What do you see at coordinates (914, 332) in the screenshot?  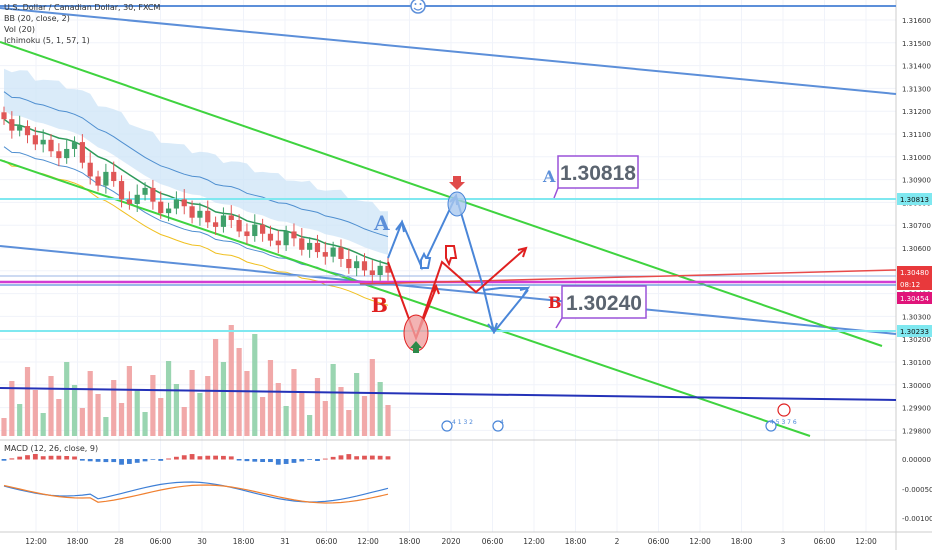 I see `price-tag-label: 1.30233` at bounding box center [914, 332].